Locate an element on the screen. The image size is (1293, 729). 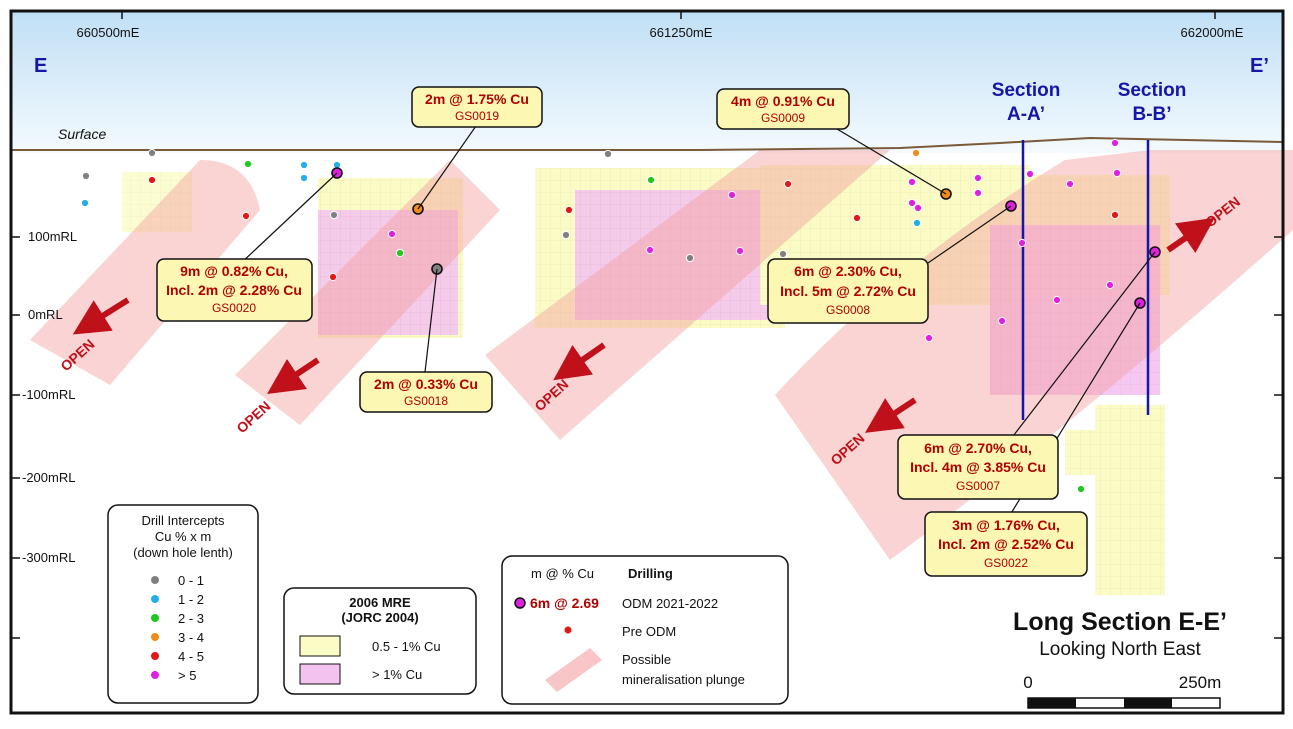
rl-label: -300mRL is located at coordinates (48, 557).